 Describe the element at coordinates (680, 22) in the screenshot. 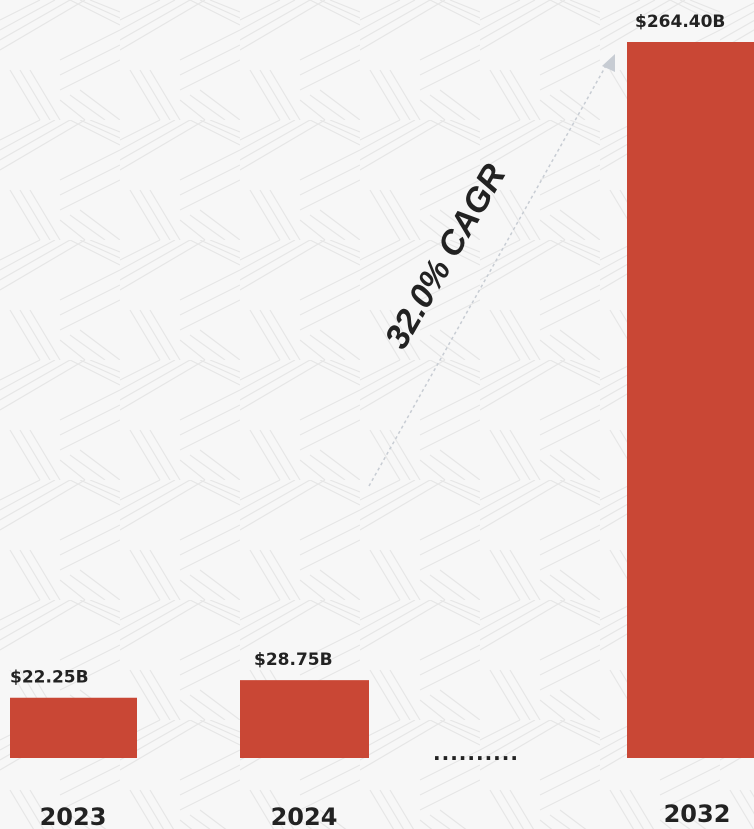

I see `value-label-2032: $264.40B` at that location.